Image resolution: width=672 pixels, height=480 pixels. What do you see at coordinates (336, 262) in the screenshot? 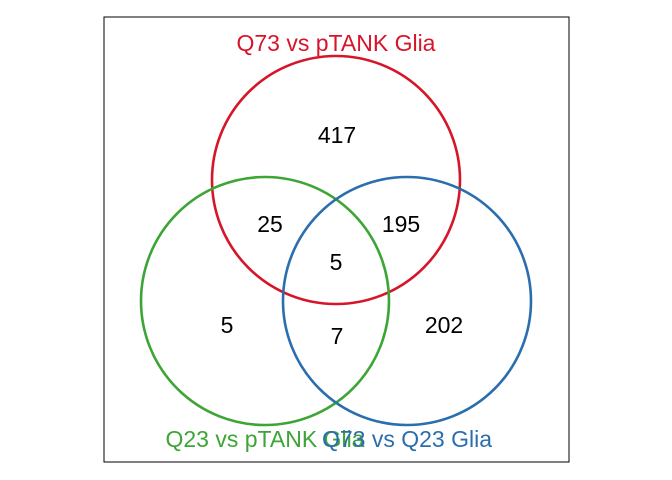
I see `count-all-three: 5` at bounding box center [336, 262].